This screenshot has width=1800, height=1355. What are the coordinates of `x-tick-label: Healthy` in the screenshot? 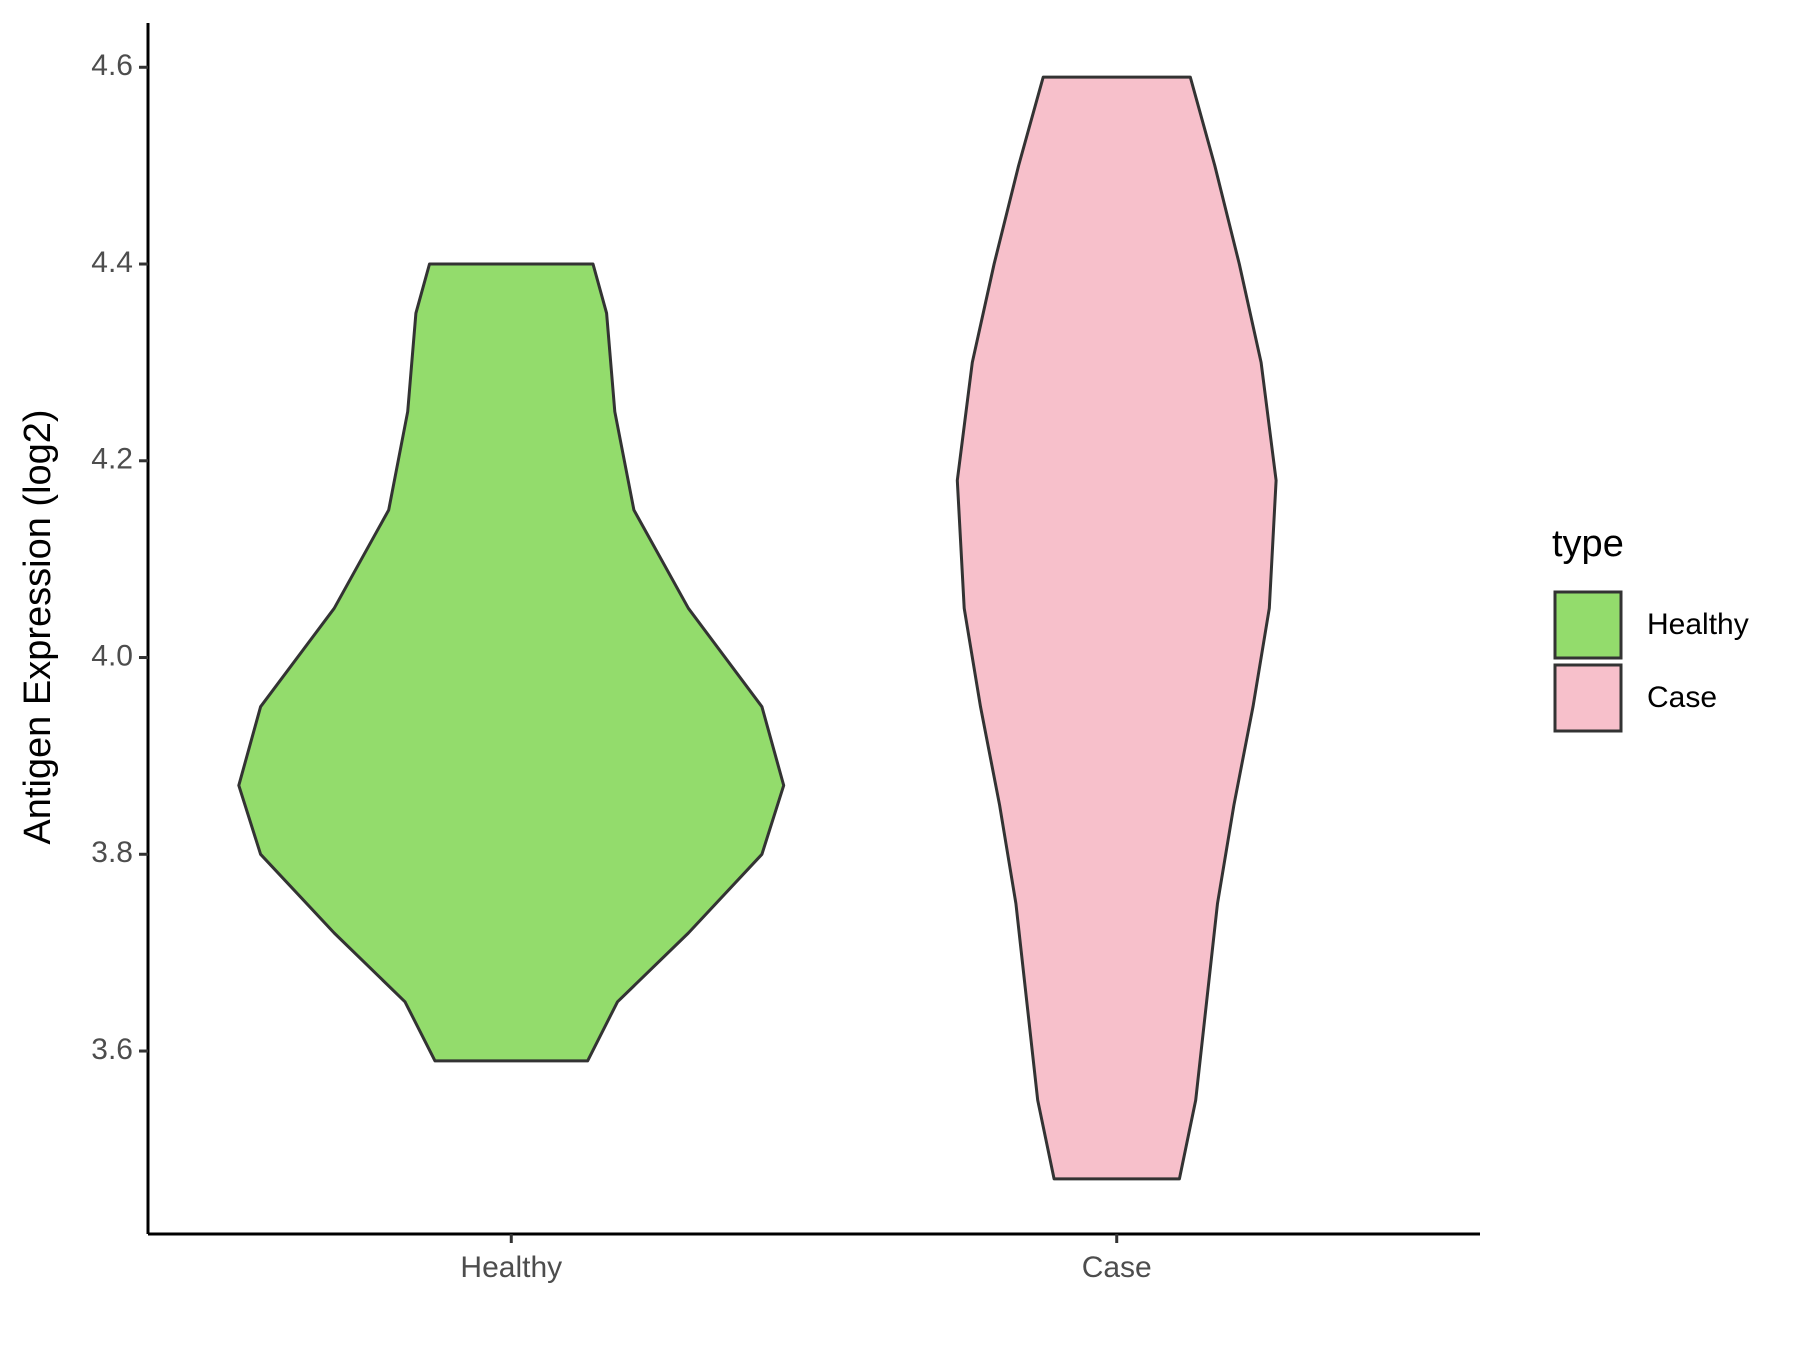 It's located at (511, 1267).